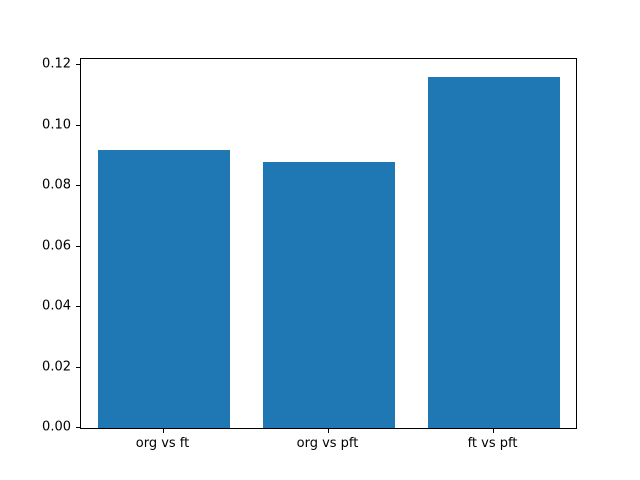 The height and width of the screenshot is (480, 640). What do you see at coordinates (492, 443) in the screenshot?
I see `x-tick-label: ft vs pft` at bounding box center [492, 443].